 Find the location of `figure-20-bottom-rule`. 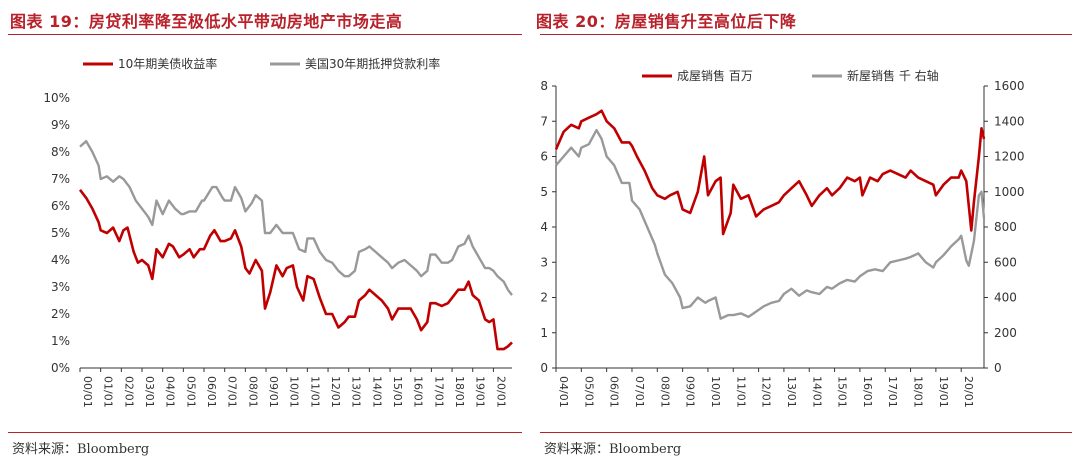

figure-20-bottom-rule is located at coordinates (806, 432).